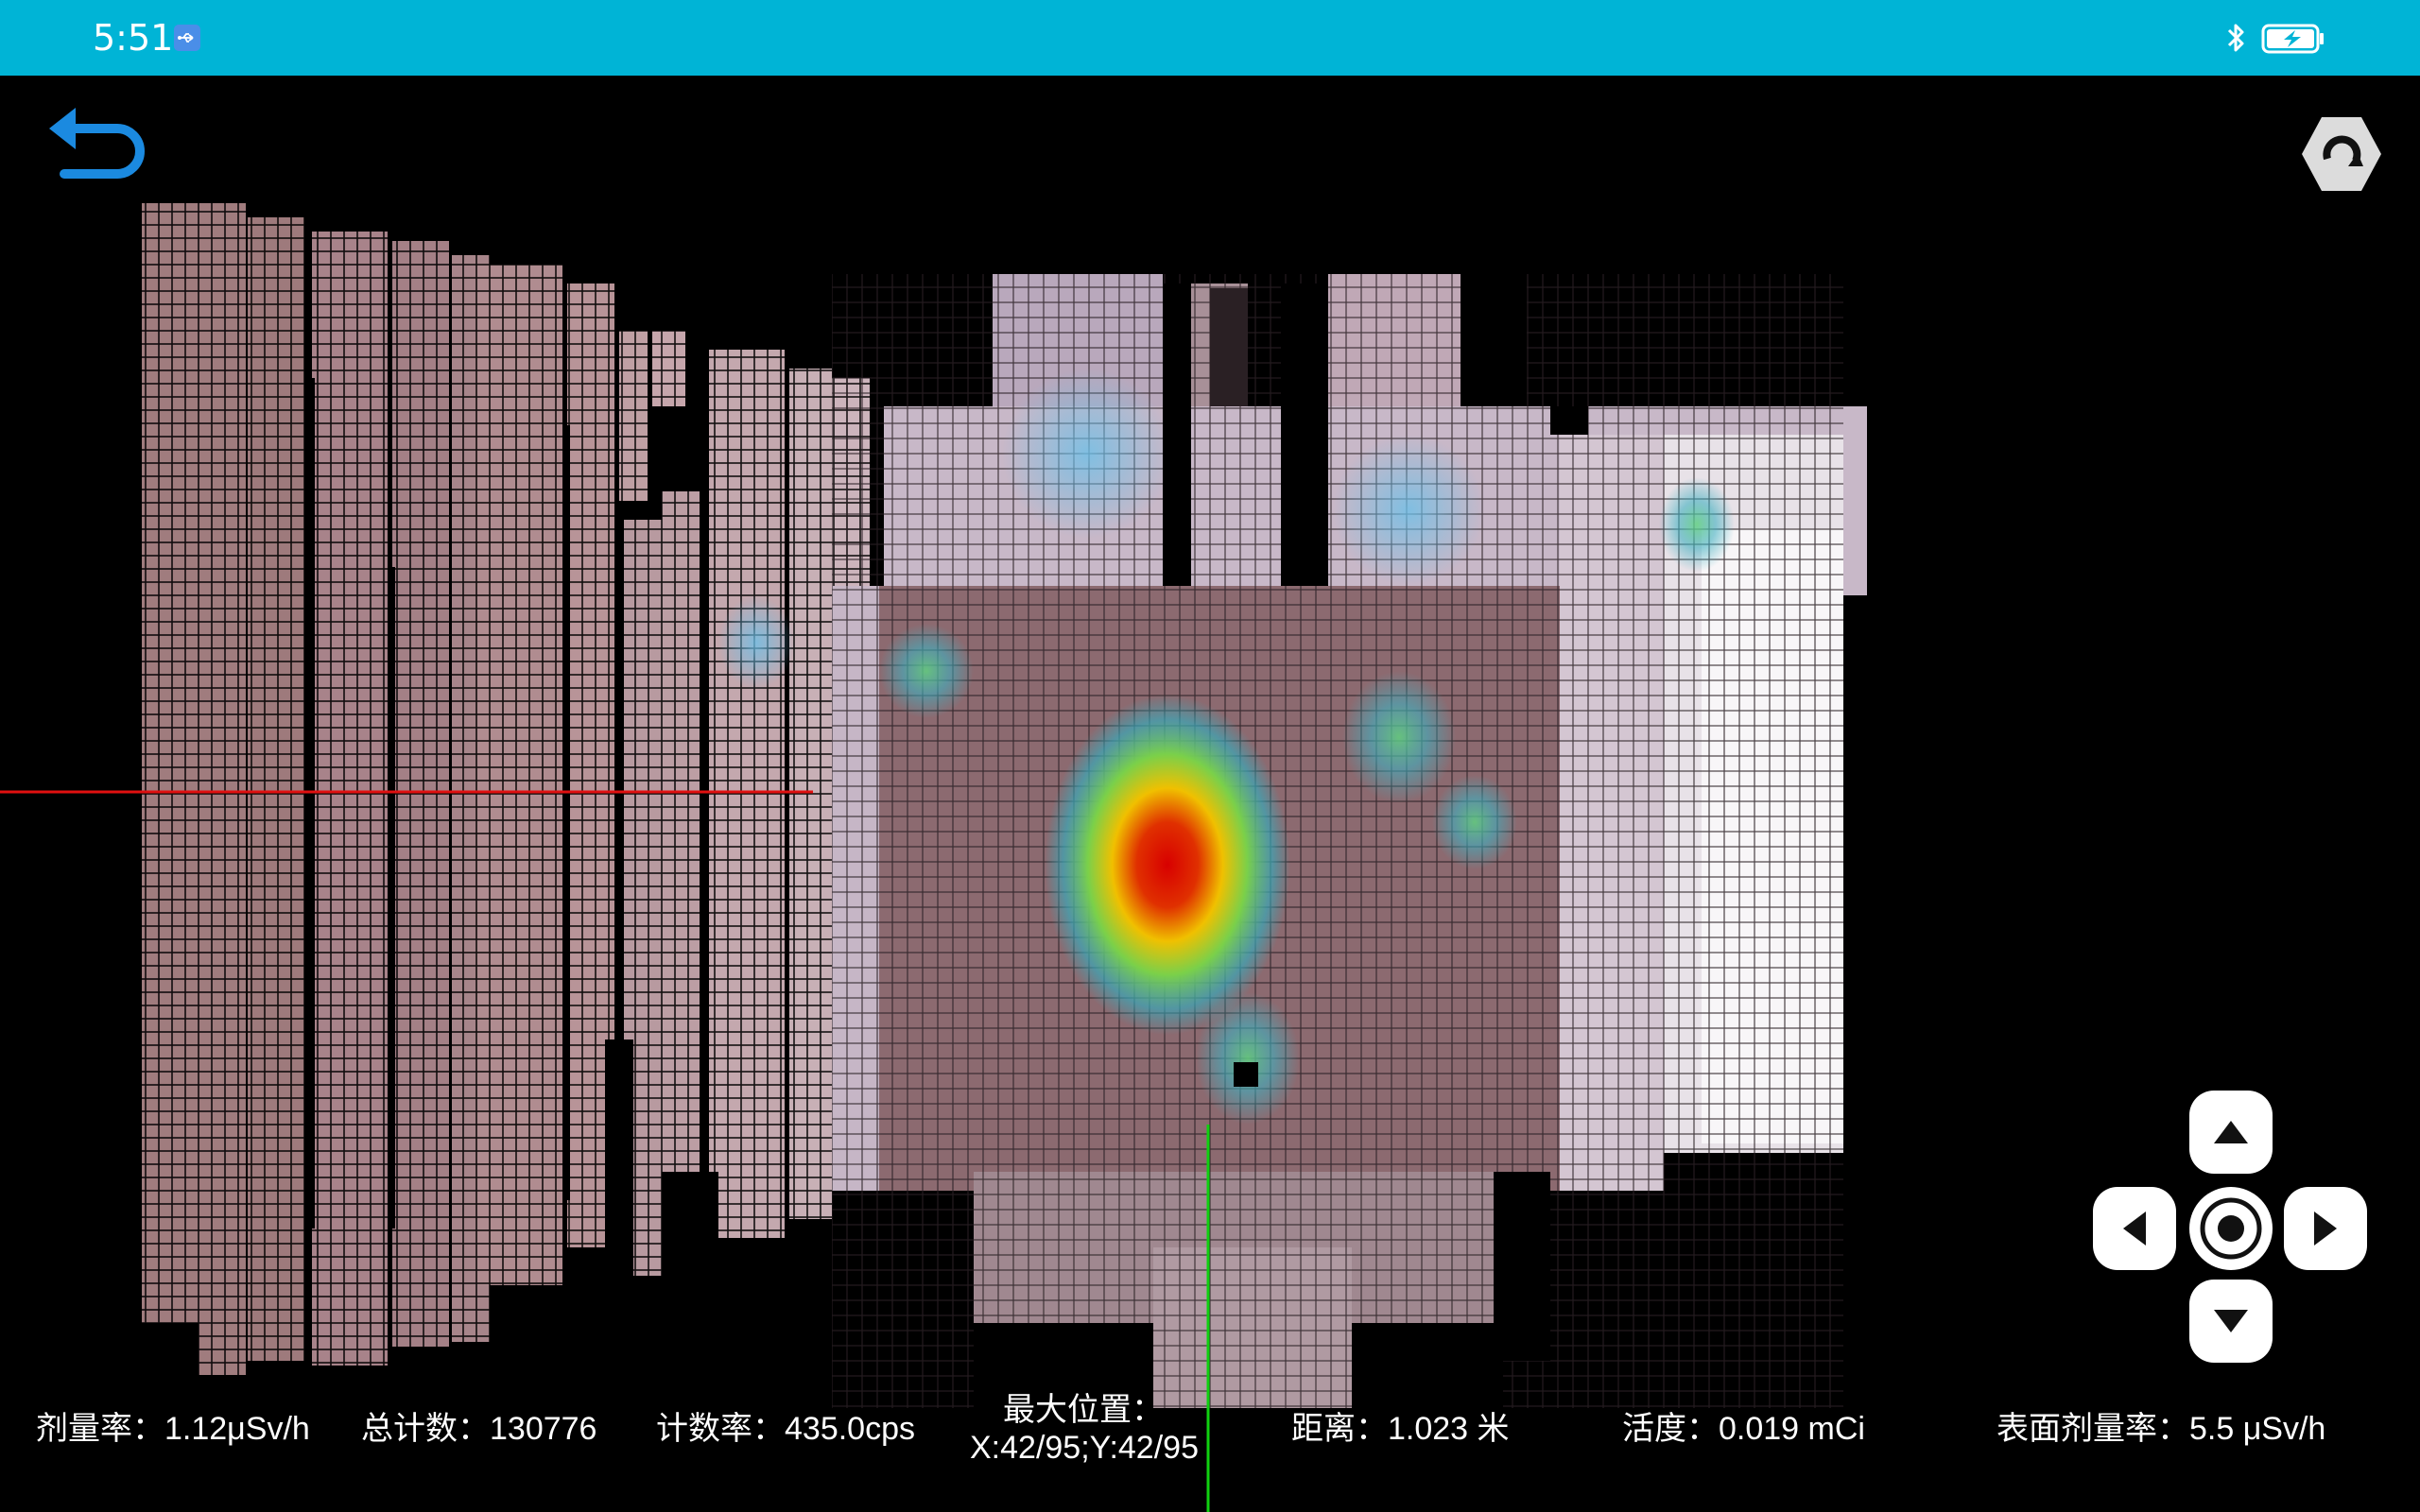 The height and width of the screenshot is (1512, 2420). I want to click on back-button, so click(95, 144).